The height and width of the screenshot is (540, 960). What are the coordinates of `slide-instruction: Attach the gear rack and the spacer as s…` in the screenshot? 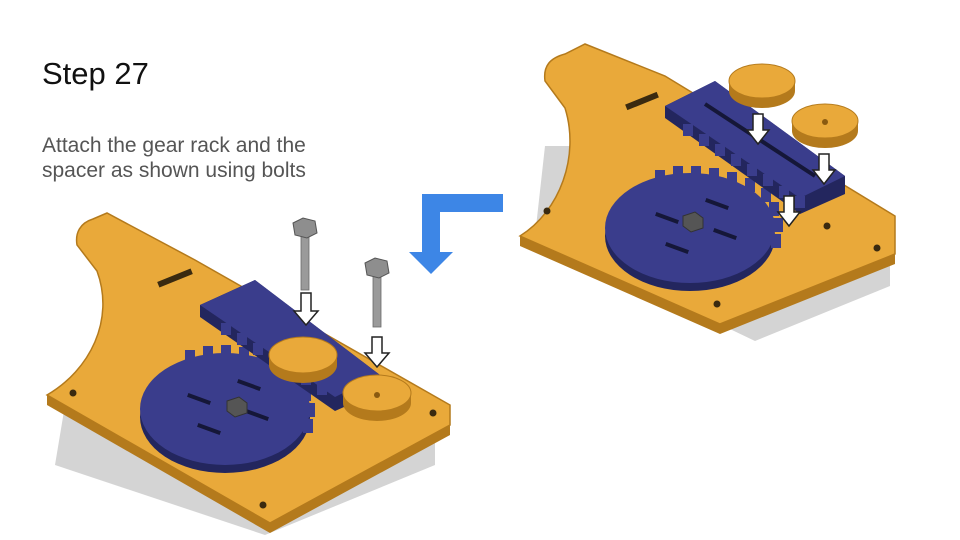 It's located at (174, 158).